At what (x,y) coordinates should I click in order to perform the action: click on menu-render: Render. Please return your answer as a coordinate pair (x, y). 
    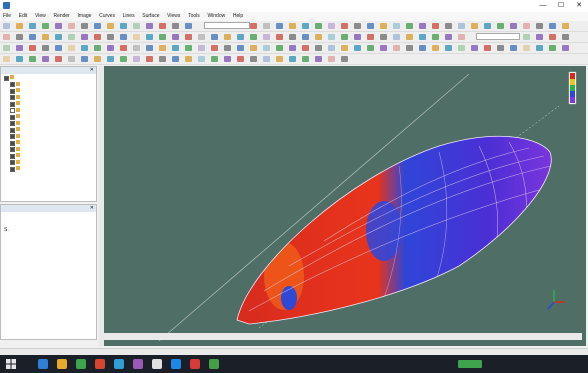
    Looking at the image, I should click on (61, 16).